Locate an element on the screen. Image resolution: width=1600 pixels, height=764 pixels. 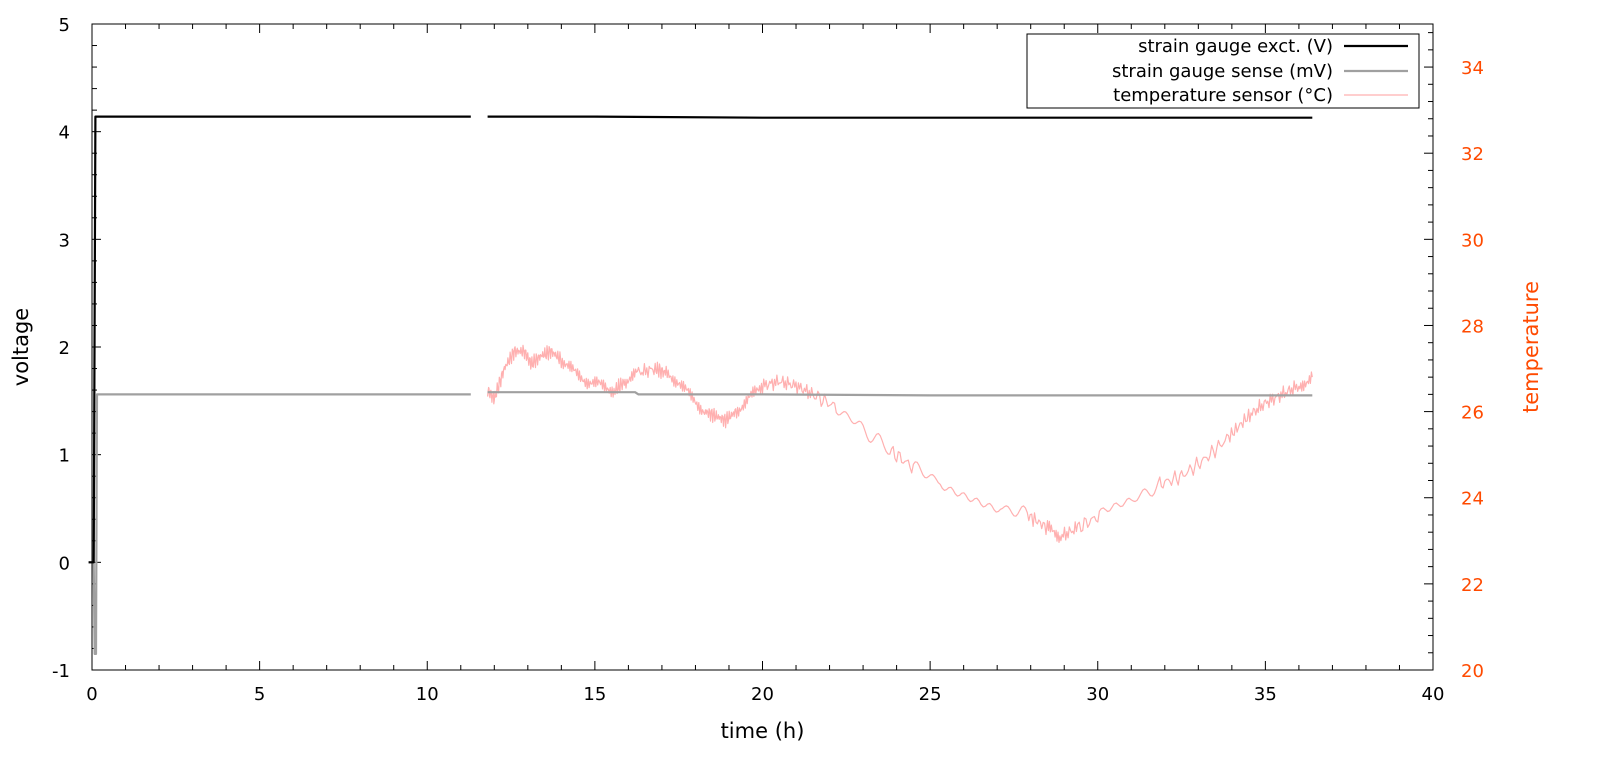
y-right-tick-label: 30 is located at coordinates (1472, 240).